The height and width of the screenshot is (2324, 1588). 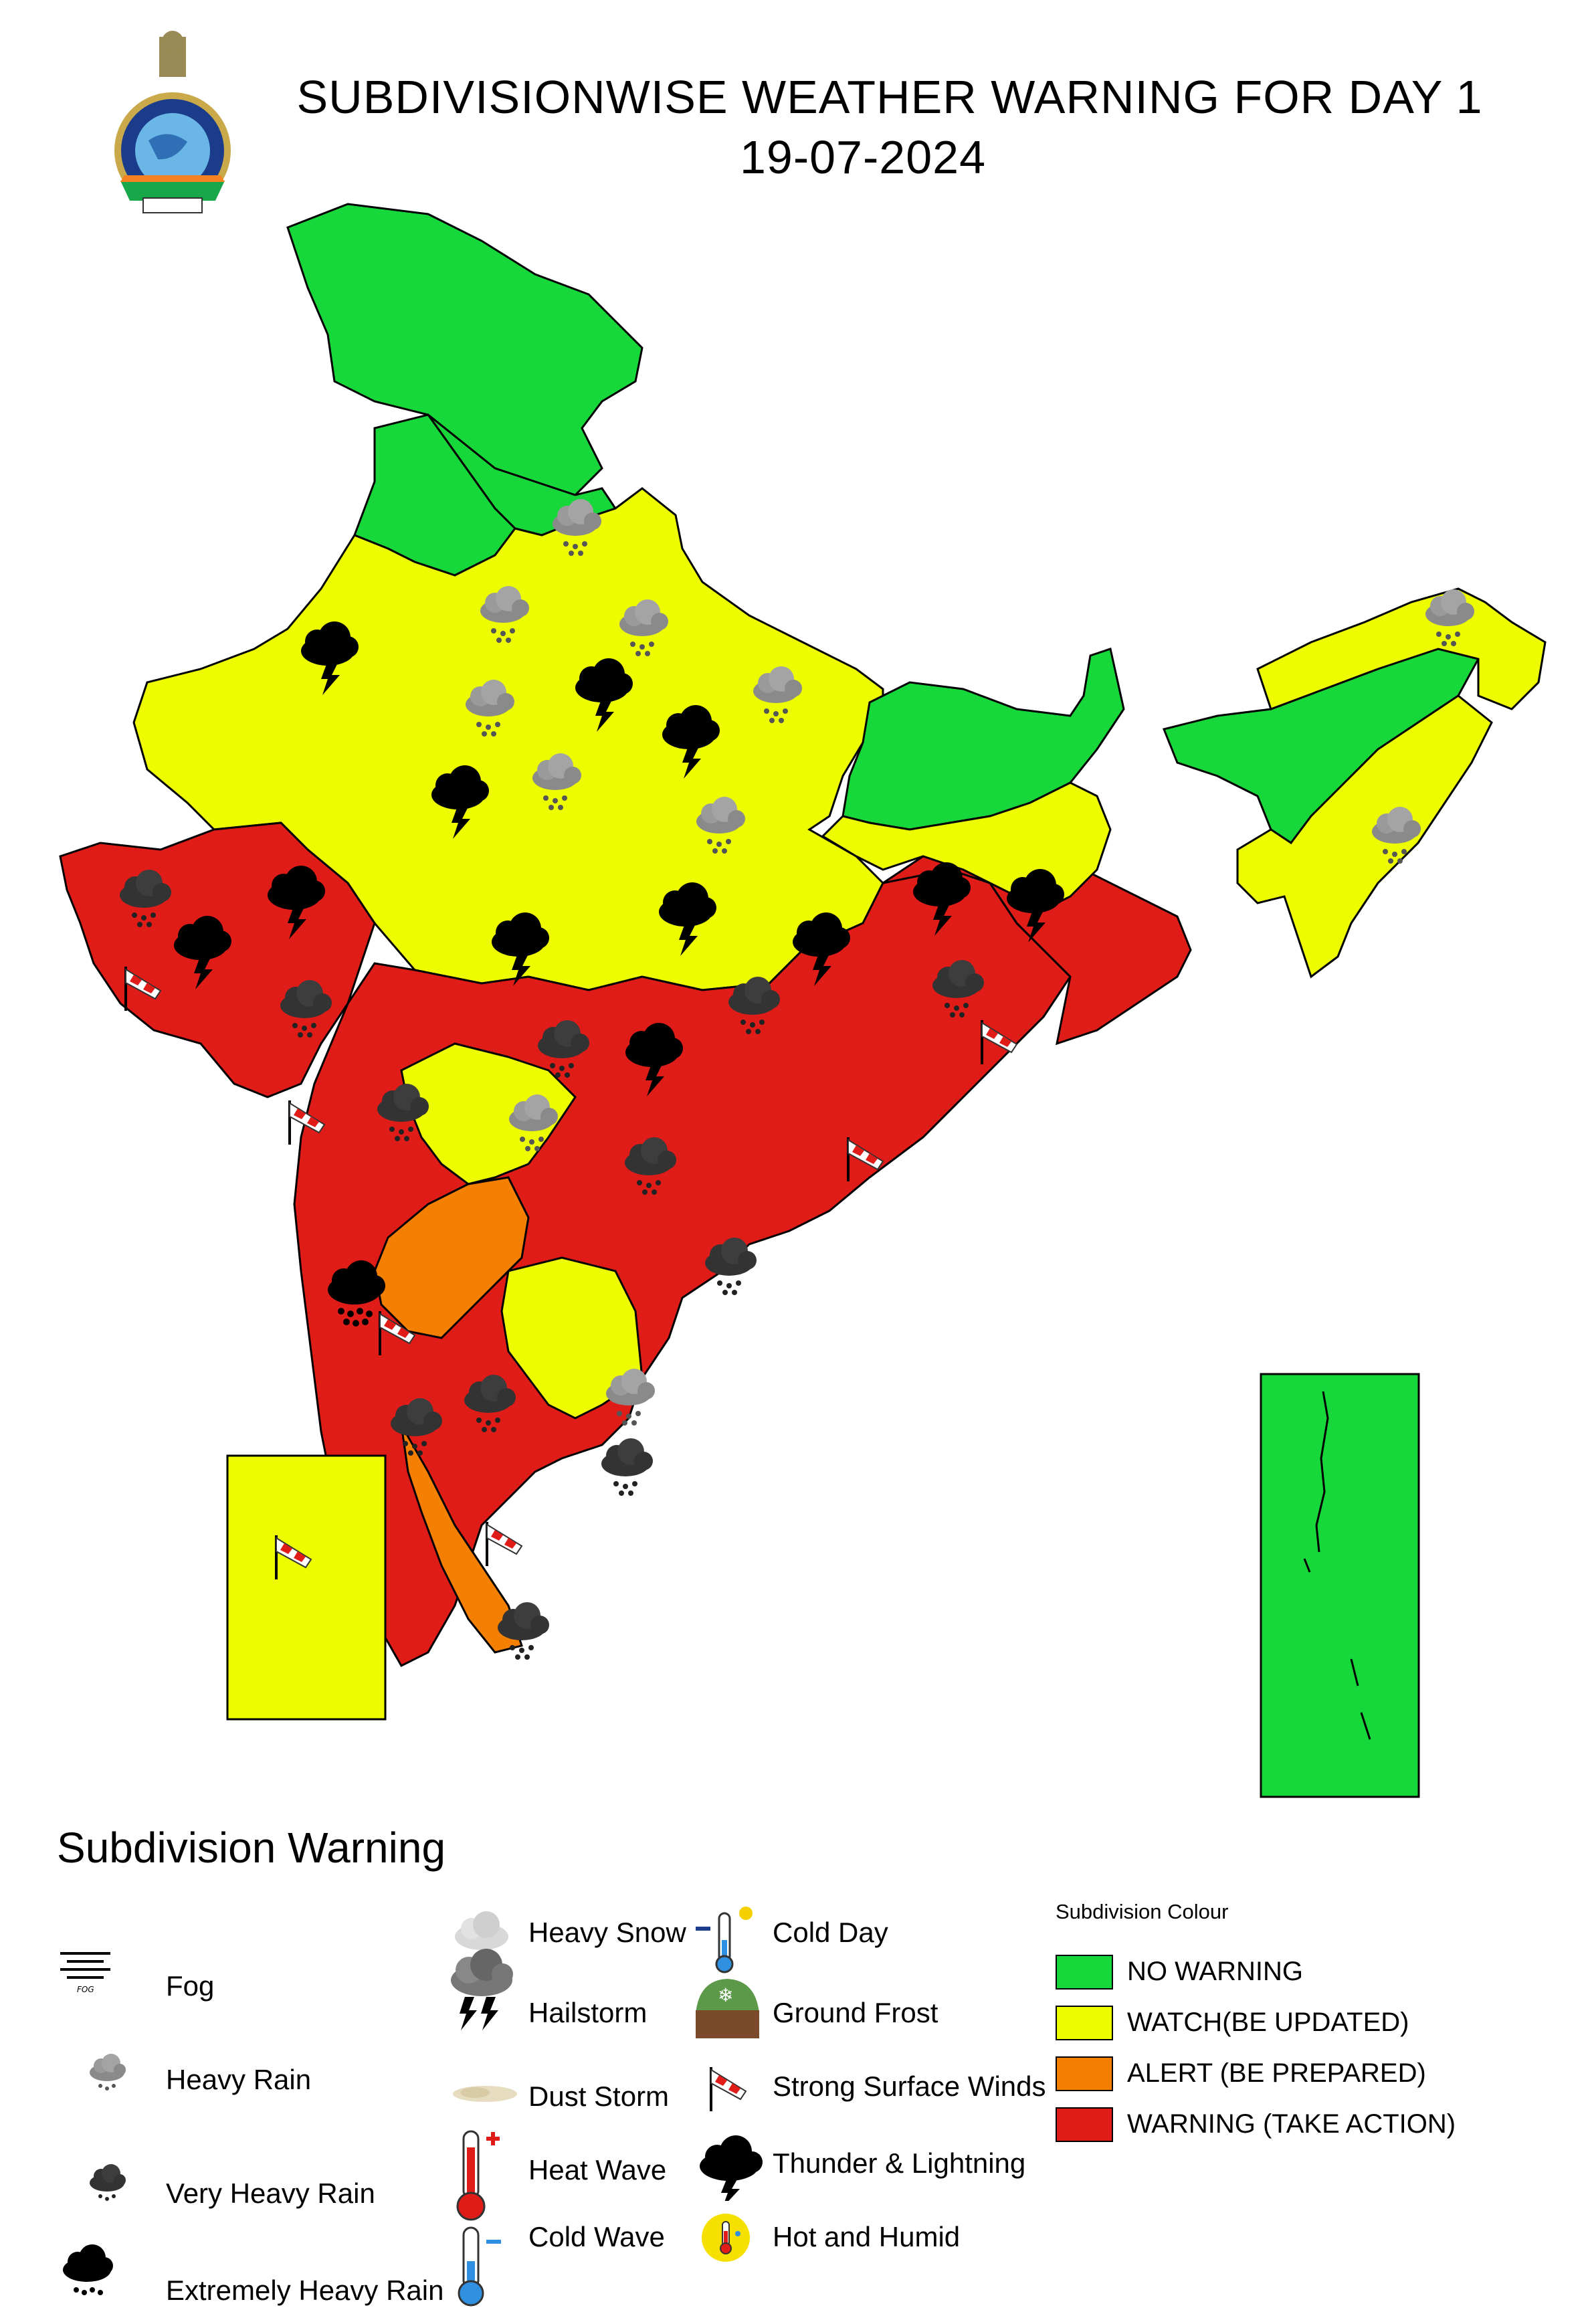 What do you see at coordinates (1084, 2023) in the screenshot?
I see `swatch-watch` at bounding box center [1084, 2023].